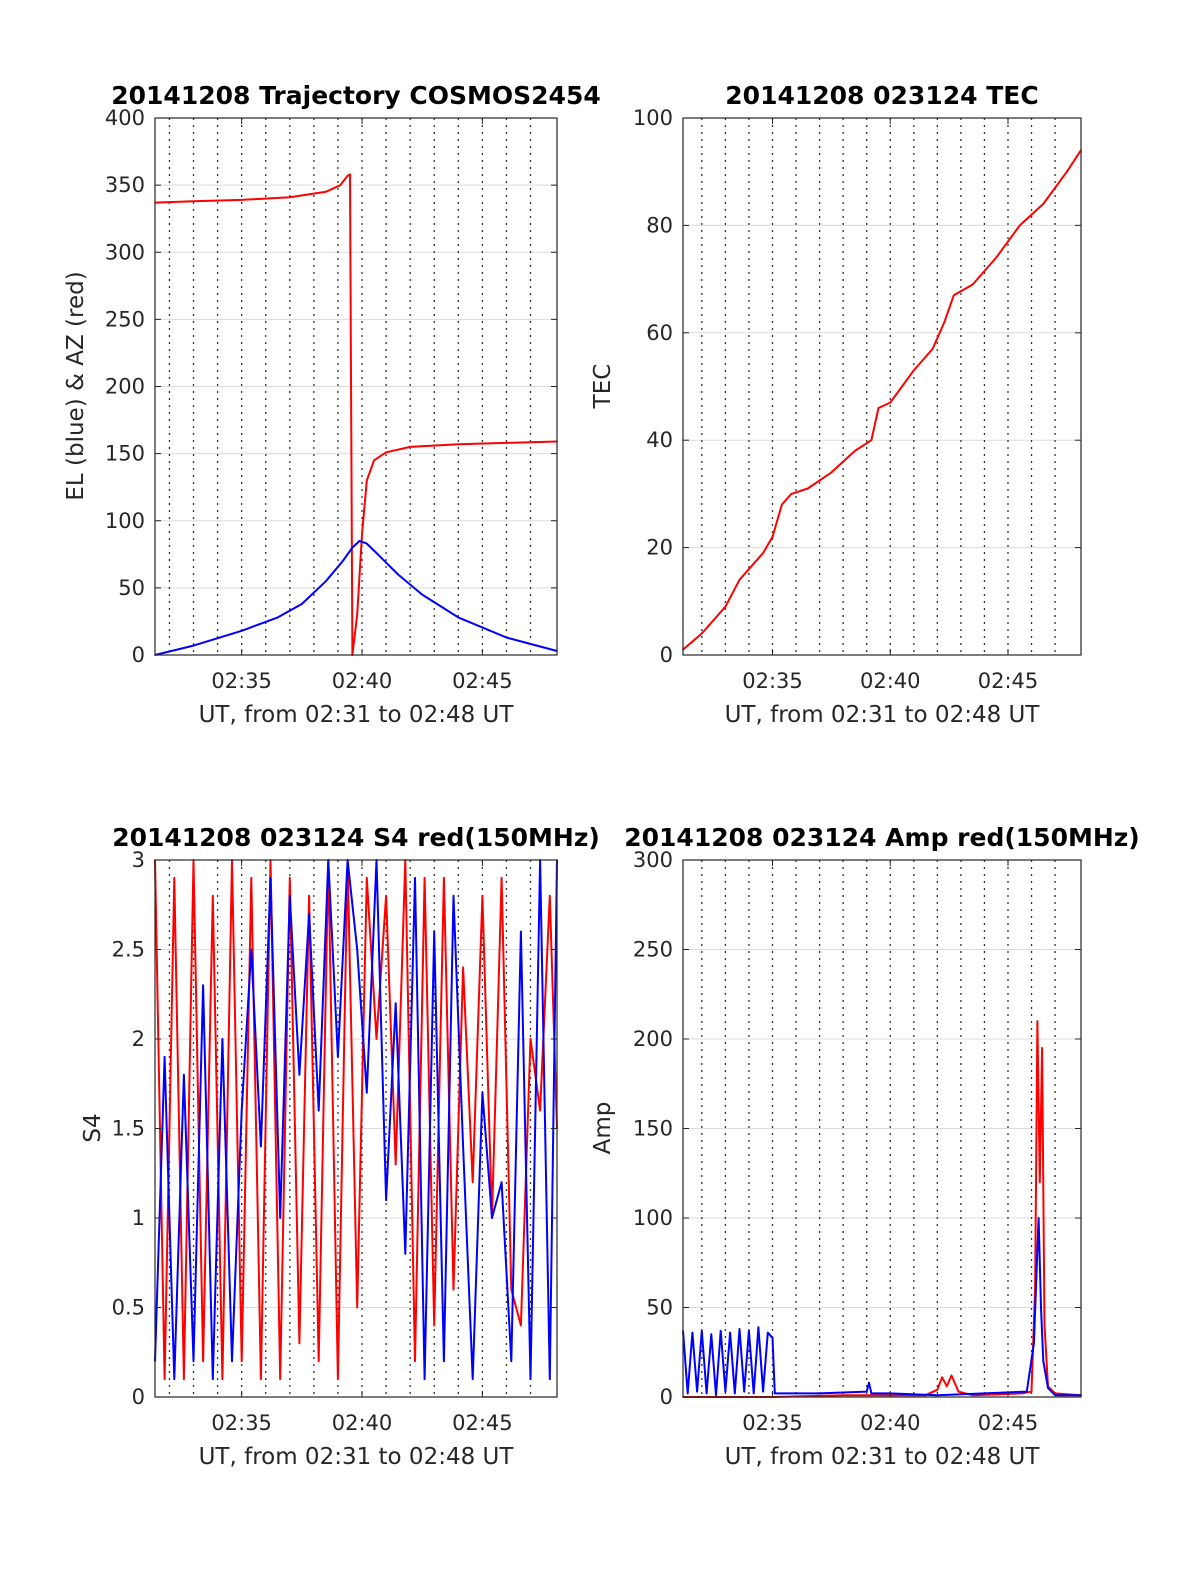 Image resolution: width=1200 pixels, height=1575 pixels. What do you see at coordinates (128, 1129) in the screenshot?
I see `y-tick-label: 1.5` at bounding box center [128, 1129].